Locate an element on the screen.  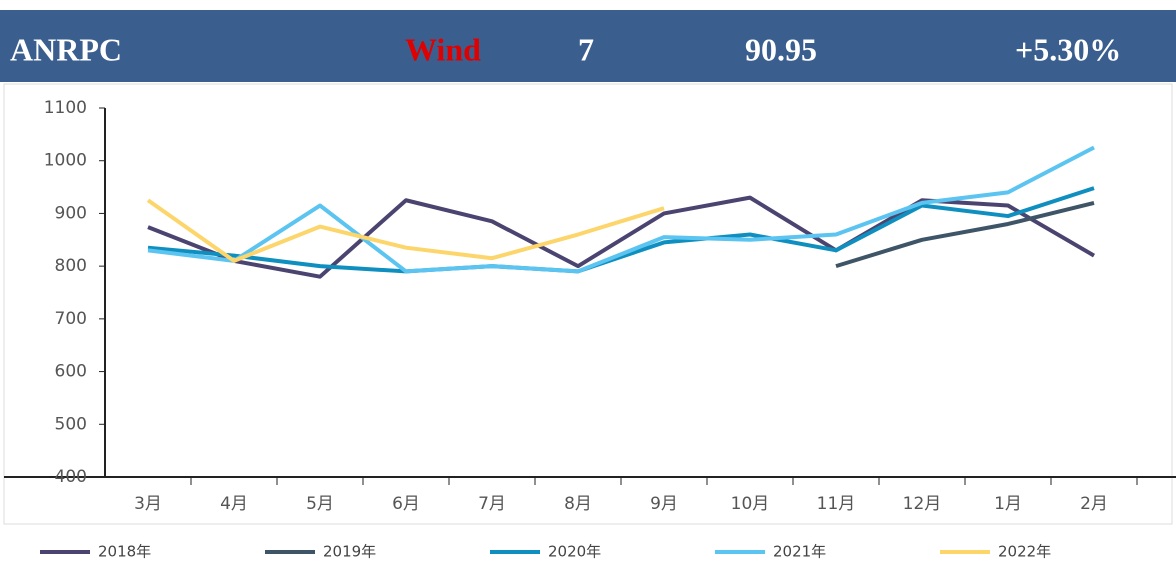
x-tick-label: 2月 is located at coordinates (1094, 504).